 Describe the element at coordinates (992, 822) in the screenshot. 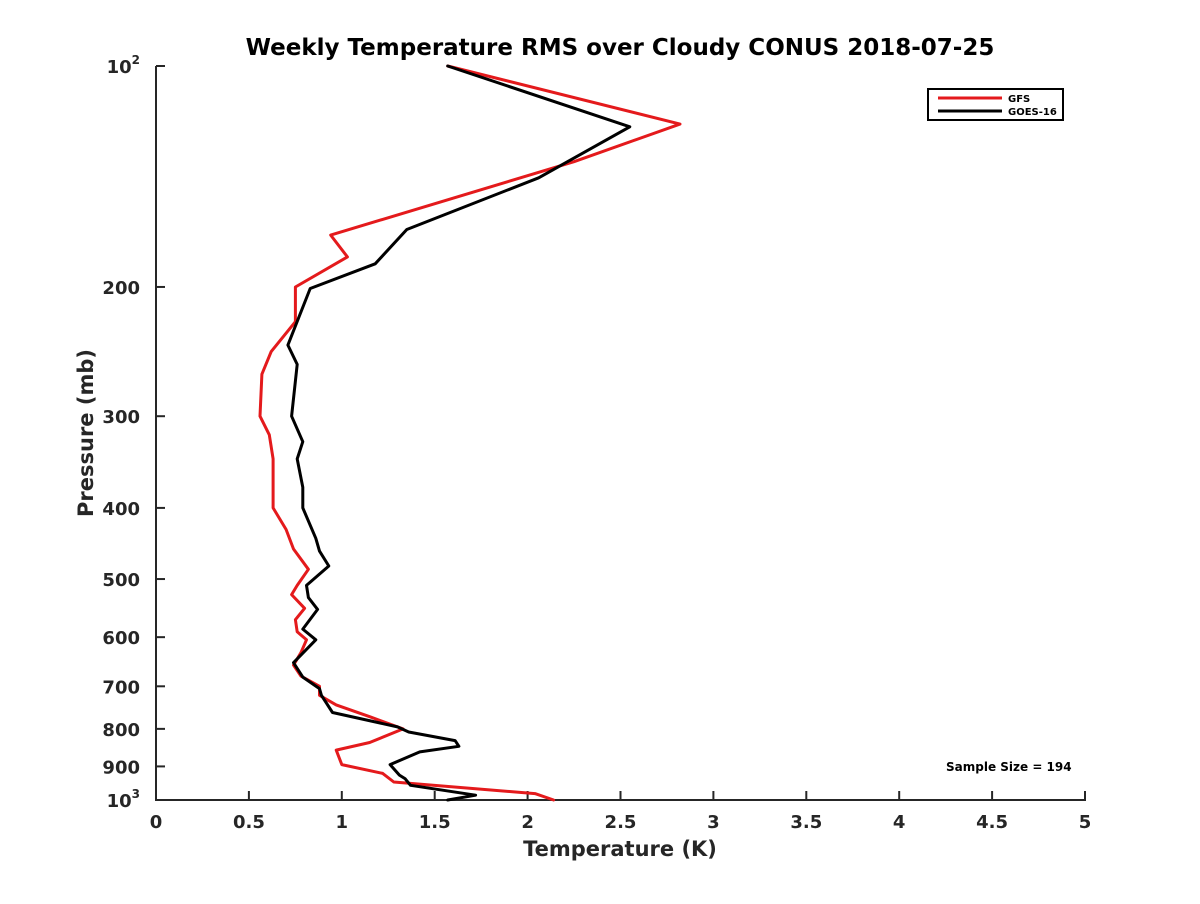

I see `x-tick-label: 4.5` at that location.